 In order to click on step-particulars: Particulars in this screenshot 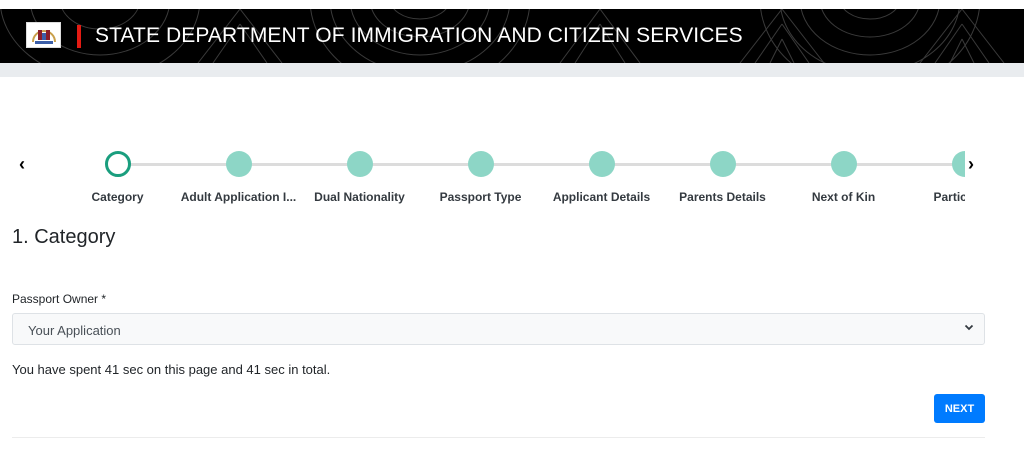, I will do `click(934, 172)`.